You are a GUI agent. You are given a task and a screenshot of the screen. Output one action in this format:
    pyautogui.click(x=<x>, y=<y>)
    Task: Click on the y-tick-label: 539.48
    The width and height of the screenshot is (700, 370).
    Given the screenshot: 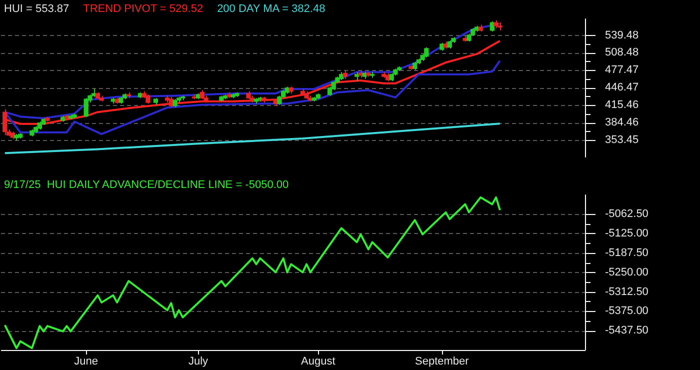 What is the action you would take?
    pyautogui.click(x=622, y=35)
    